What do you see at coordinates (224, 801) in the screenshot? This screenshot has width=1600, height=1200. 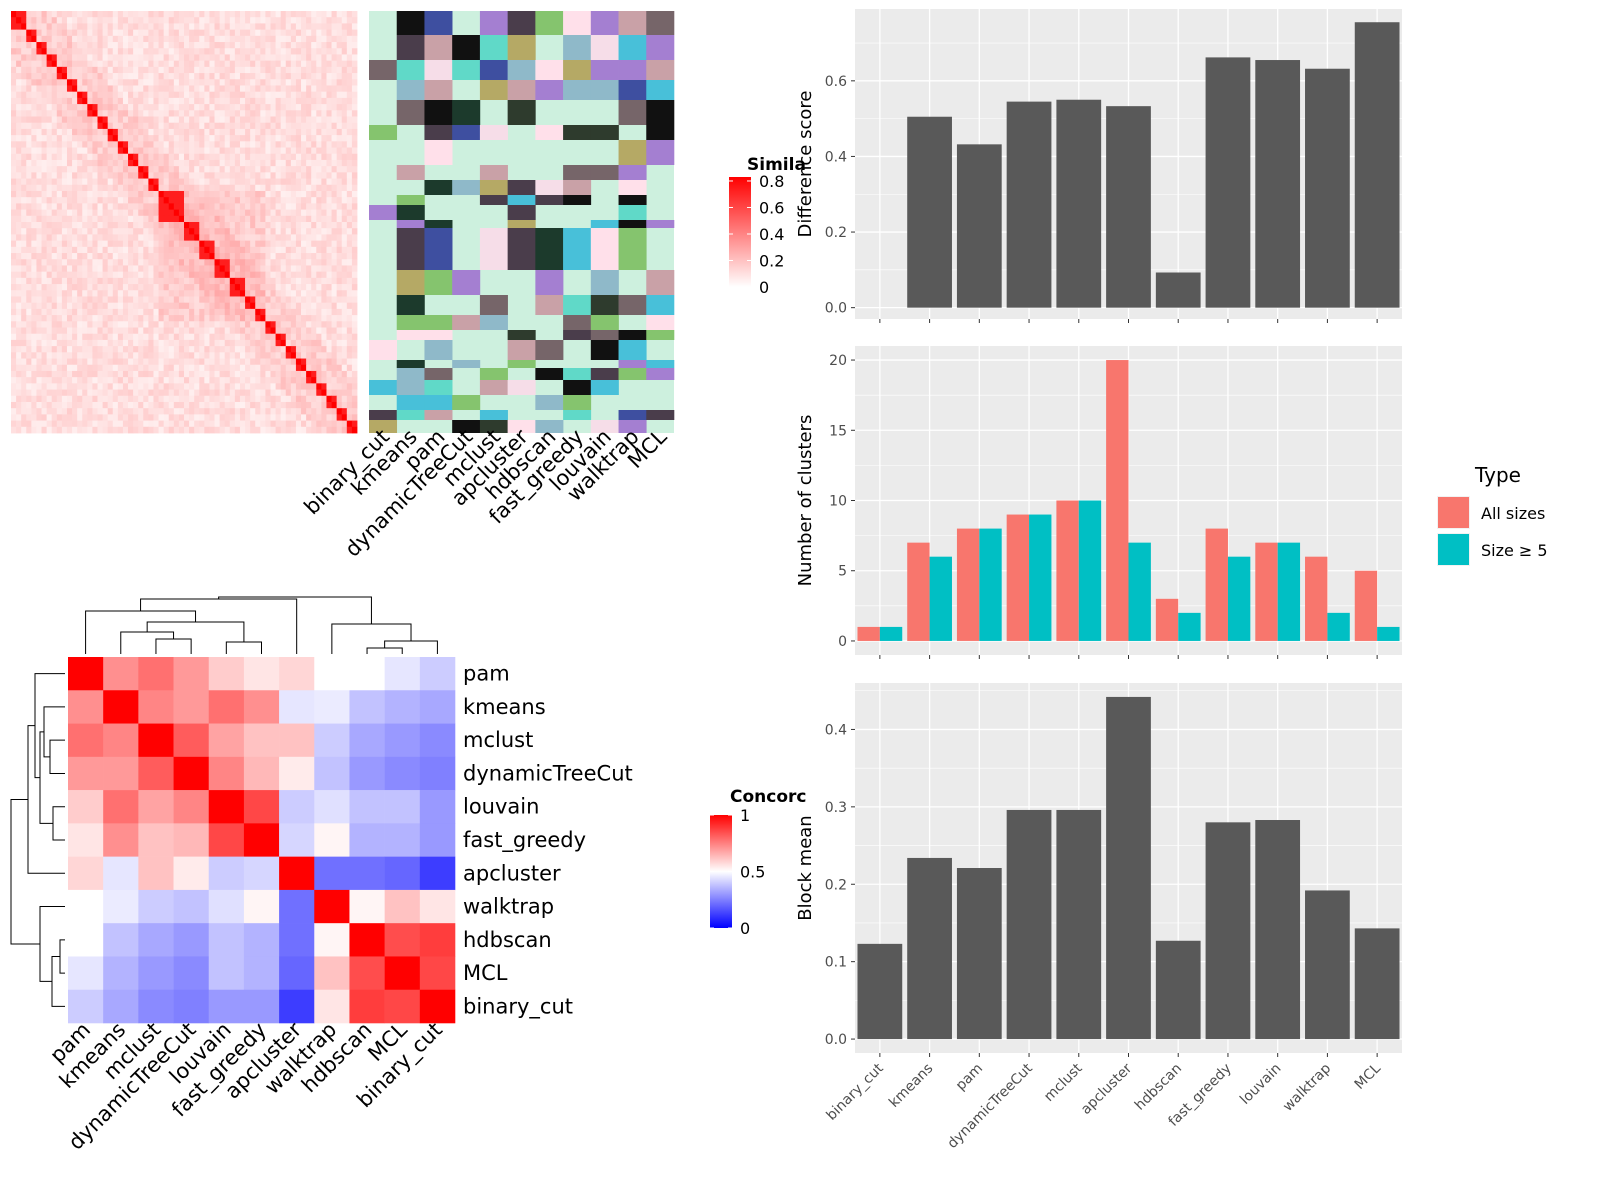 I see `concordance-dendrograms` at bounding box center [224, 801].